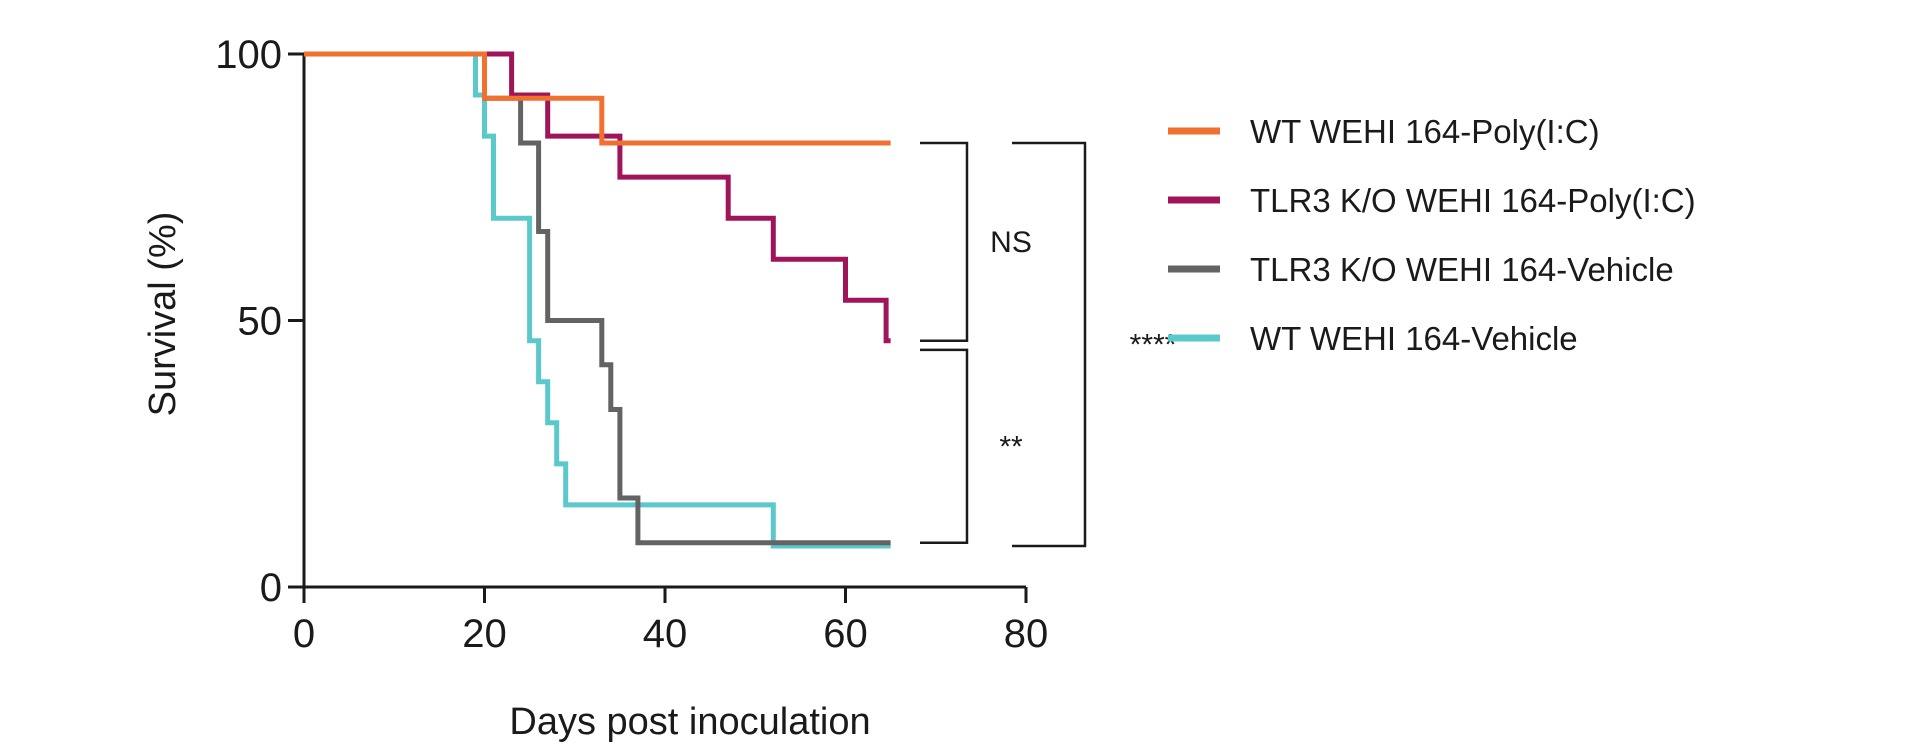 The width and height of the screenshot is (1920, 744). I want to click on y-axis-title: Survival (%), so click(163, 314).